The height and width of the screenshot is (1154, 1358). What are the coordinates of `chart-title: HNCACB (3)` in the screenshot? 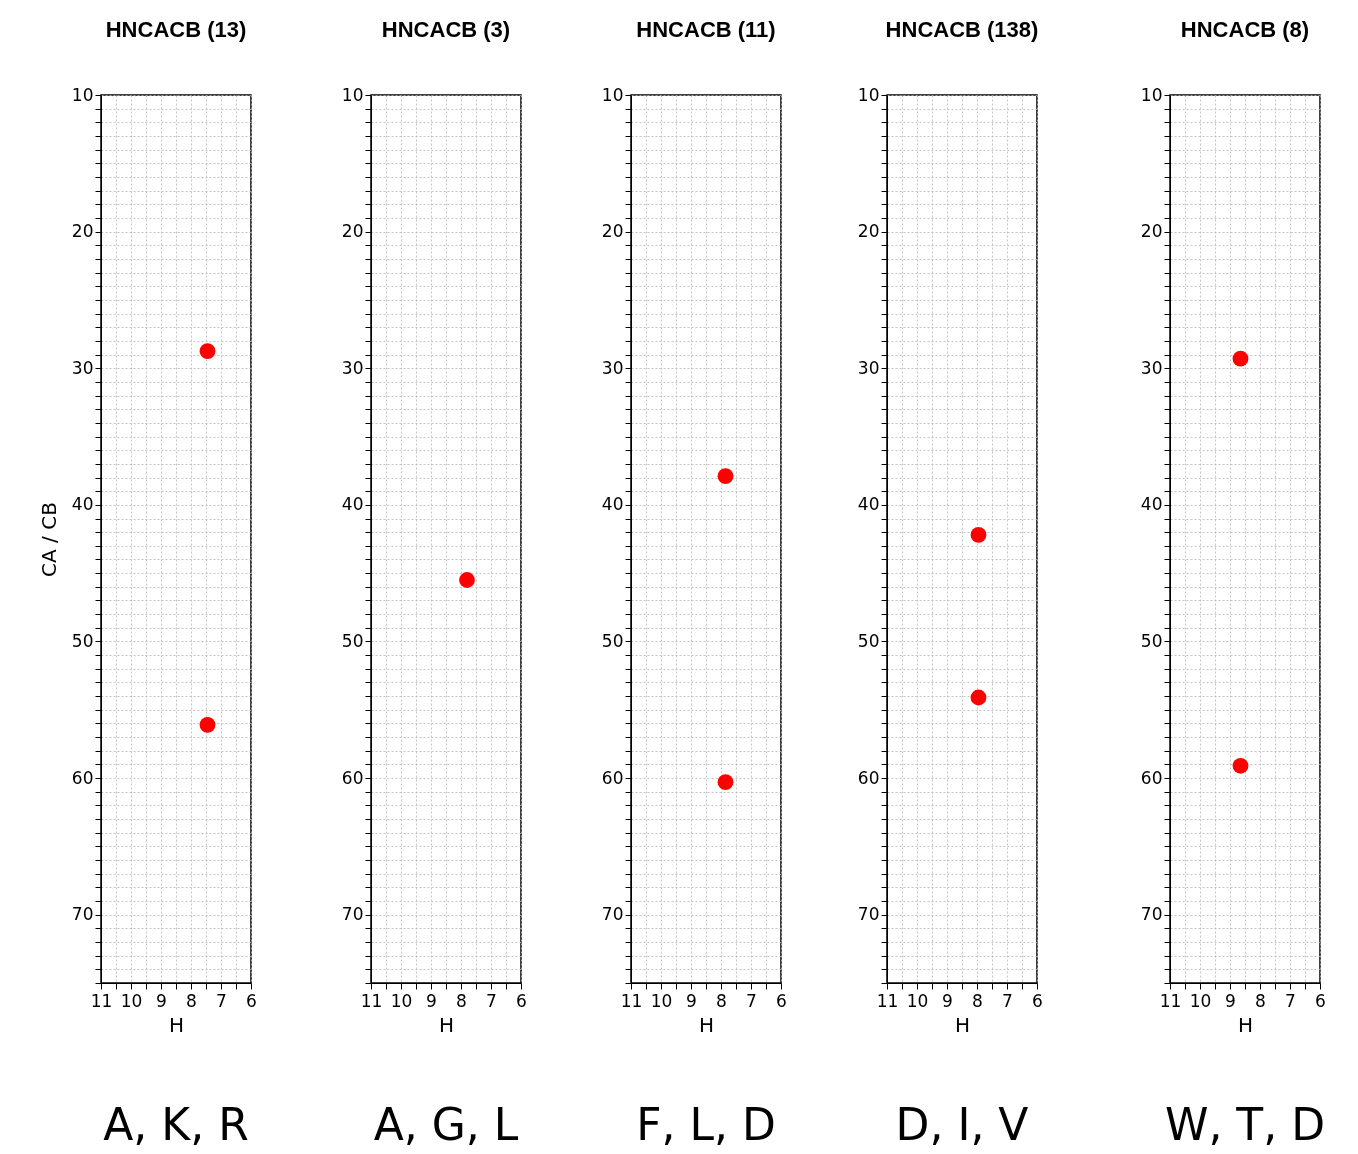 It's located at (446, 29).